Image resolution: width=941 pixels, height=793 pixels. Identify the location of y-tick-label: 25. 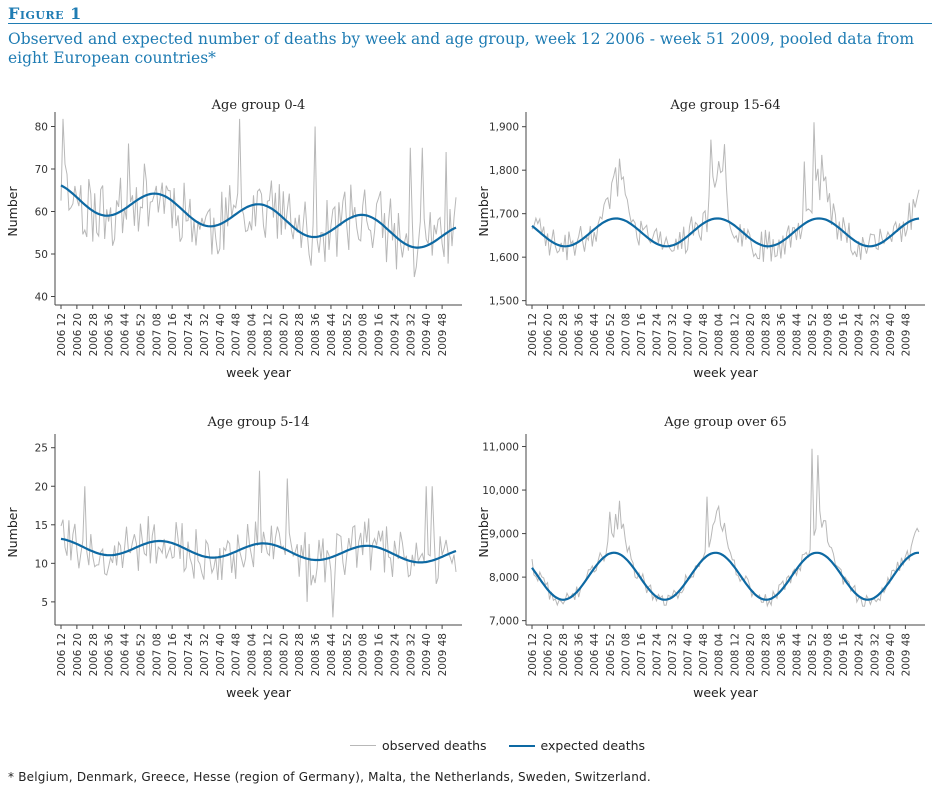
(41, 449).